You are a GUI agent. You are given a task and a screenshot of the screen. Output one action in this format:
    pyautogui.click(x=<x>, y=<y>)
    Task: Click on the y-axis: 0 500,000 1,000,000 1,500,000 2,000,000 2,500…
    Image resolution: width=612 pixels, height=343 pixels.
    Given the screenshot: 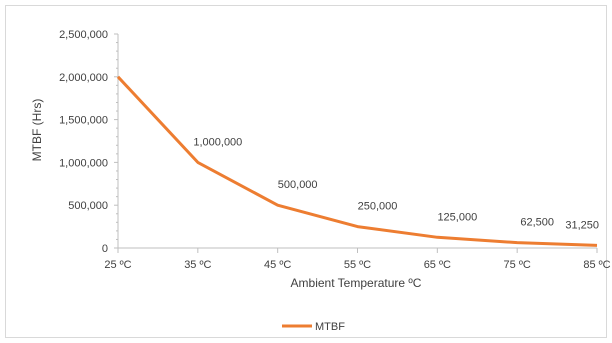 What is the action you would take?
    pyautogui.click(x=89, y=142)
    